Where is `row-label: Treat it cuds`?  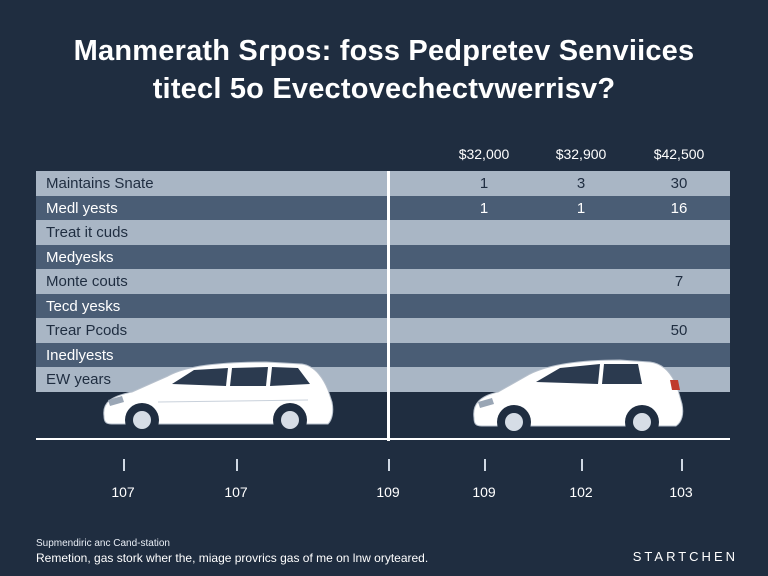
row-label: Treat it cuds is located at coordinates (87, 232).